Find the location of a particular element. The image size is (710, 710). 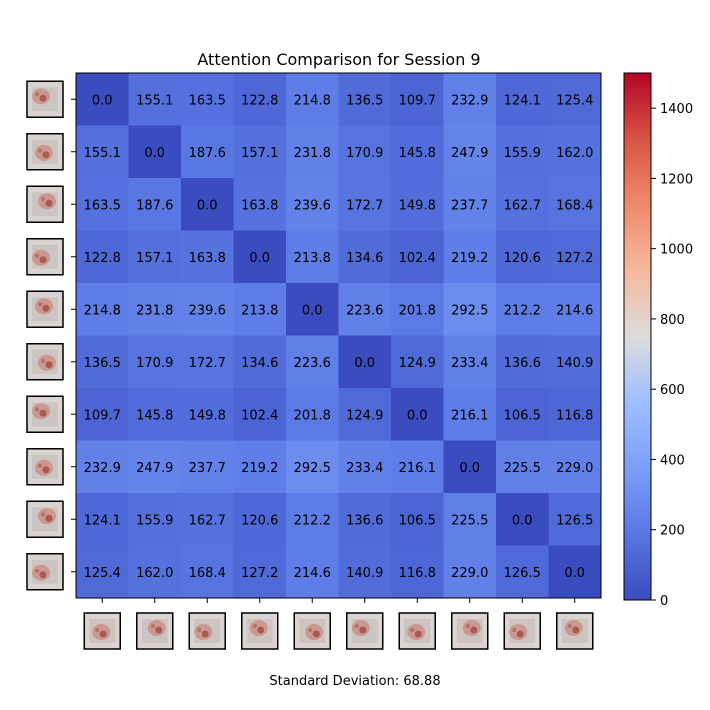

cell-value-label: 231.8 is located at coordinates (312, 153).